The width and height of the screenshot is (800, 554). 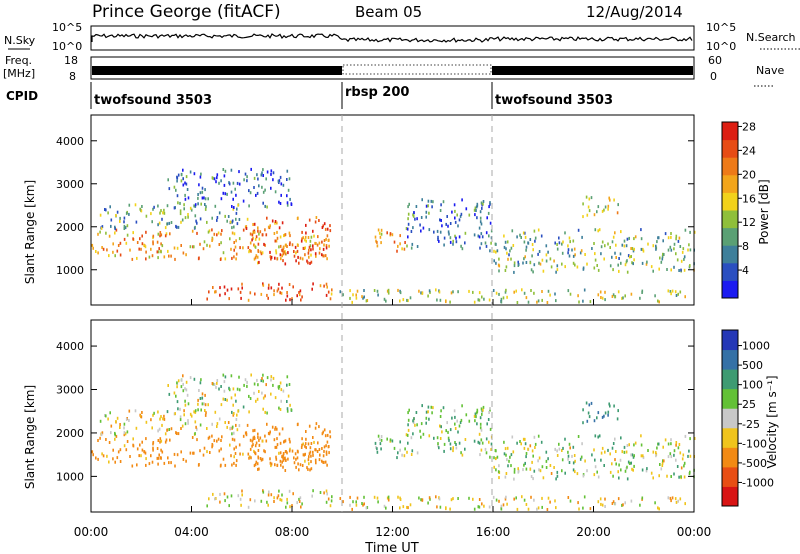 What do you see at coordinates (67, 46) in the screenshot?
I see `nsky-left-tick-bottom: 10^0` at bounding box center [67, 46].